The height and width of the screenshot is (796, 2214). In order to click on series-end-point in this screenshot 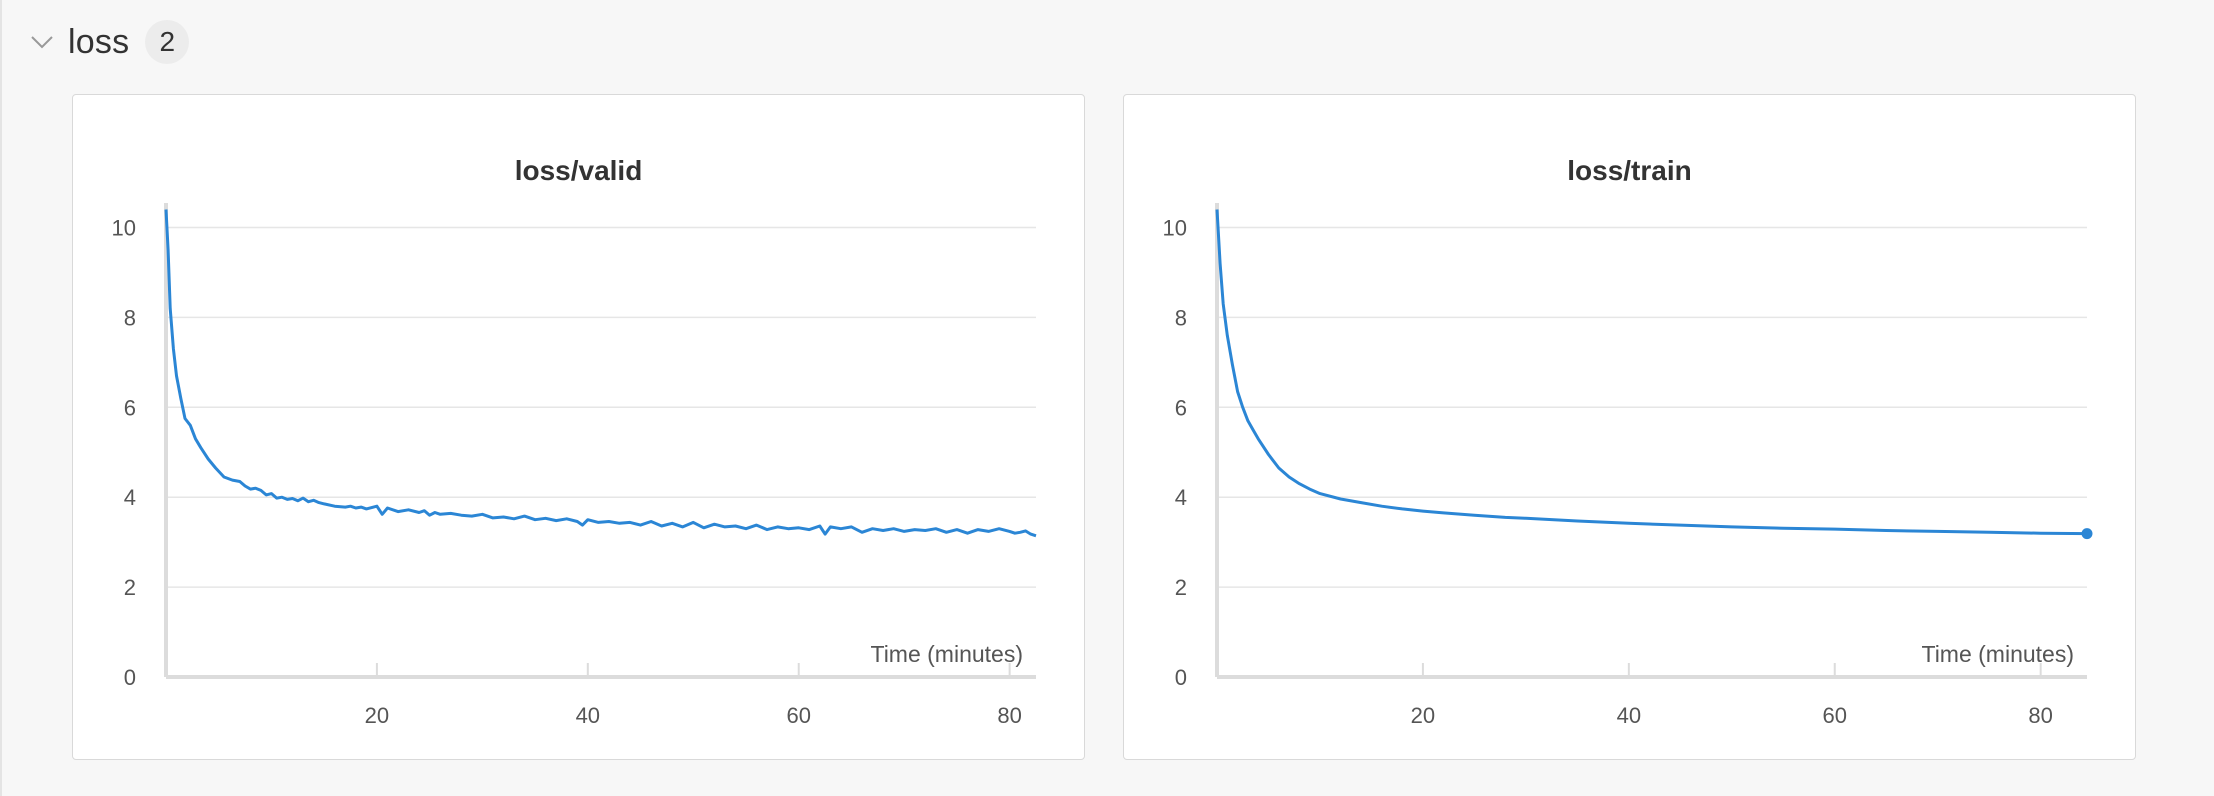, I will do `click(2087, 534)`.